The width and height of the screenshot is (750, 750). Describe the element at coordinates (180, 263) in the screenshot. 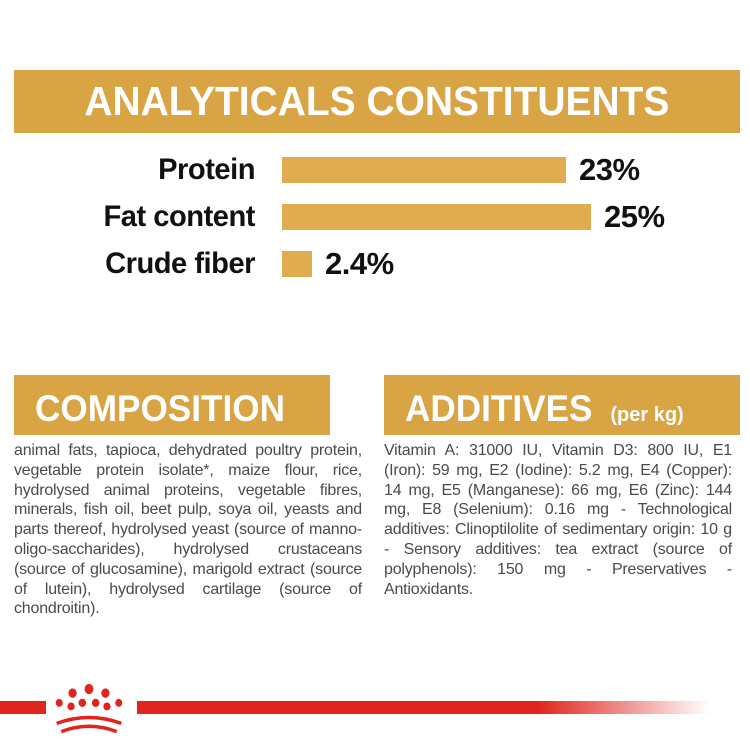

I see `crude-fiber-label: Crude fiber` at that location.